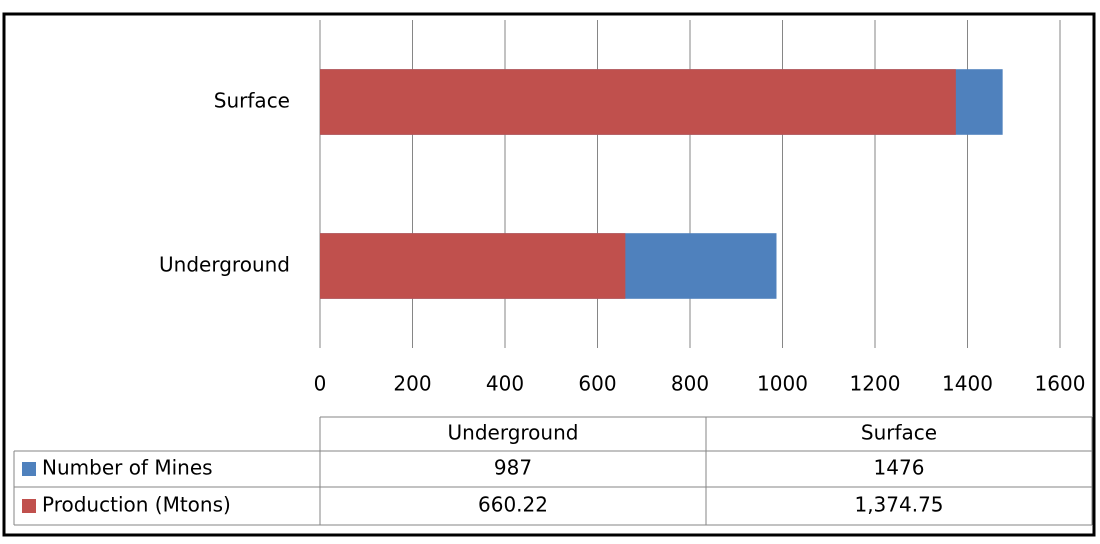  Describe the element at coordinates (320, 384) in the screenshot. I see `x-tick-label: 0` at that location.